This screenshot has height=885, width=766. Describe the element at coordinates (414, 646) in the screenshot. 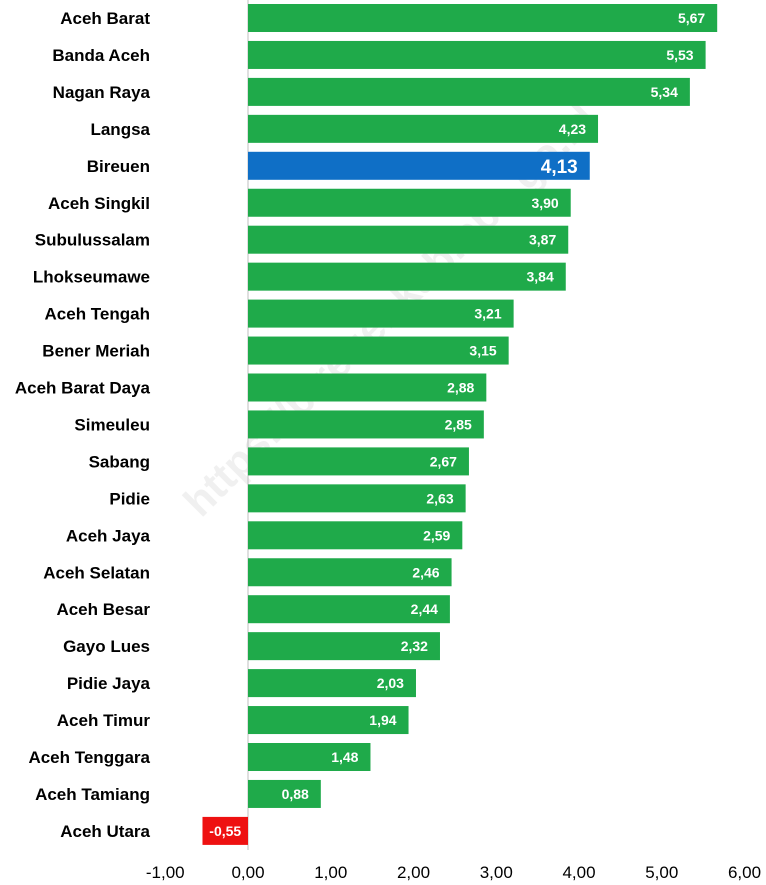

I see `value-label: 2,32` at that location.